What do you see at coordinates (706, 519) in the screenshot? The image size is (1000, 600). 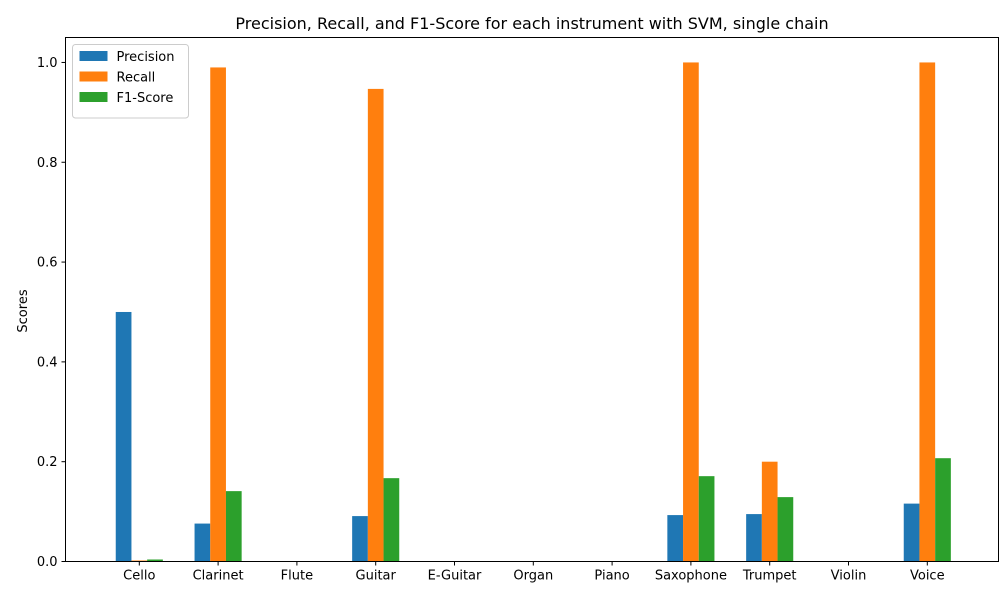 I see `bar-f1-score-saxophone` at bounding box center [706, 519].